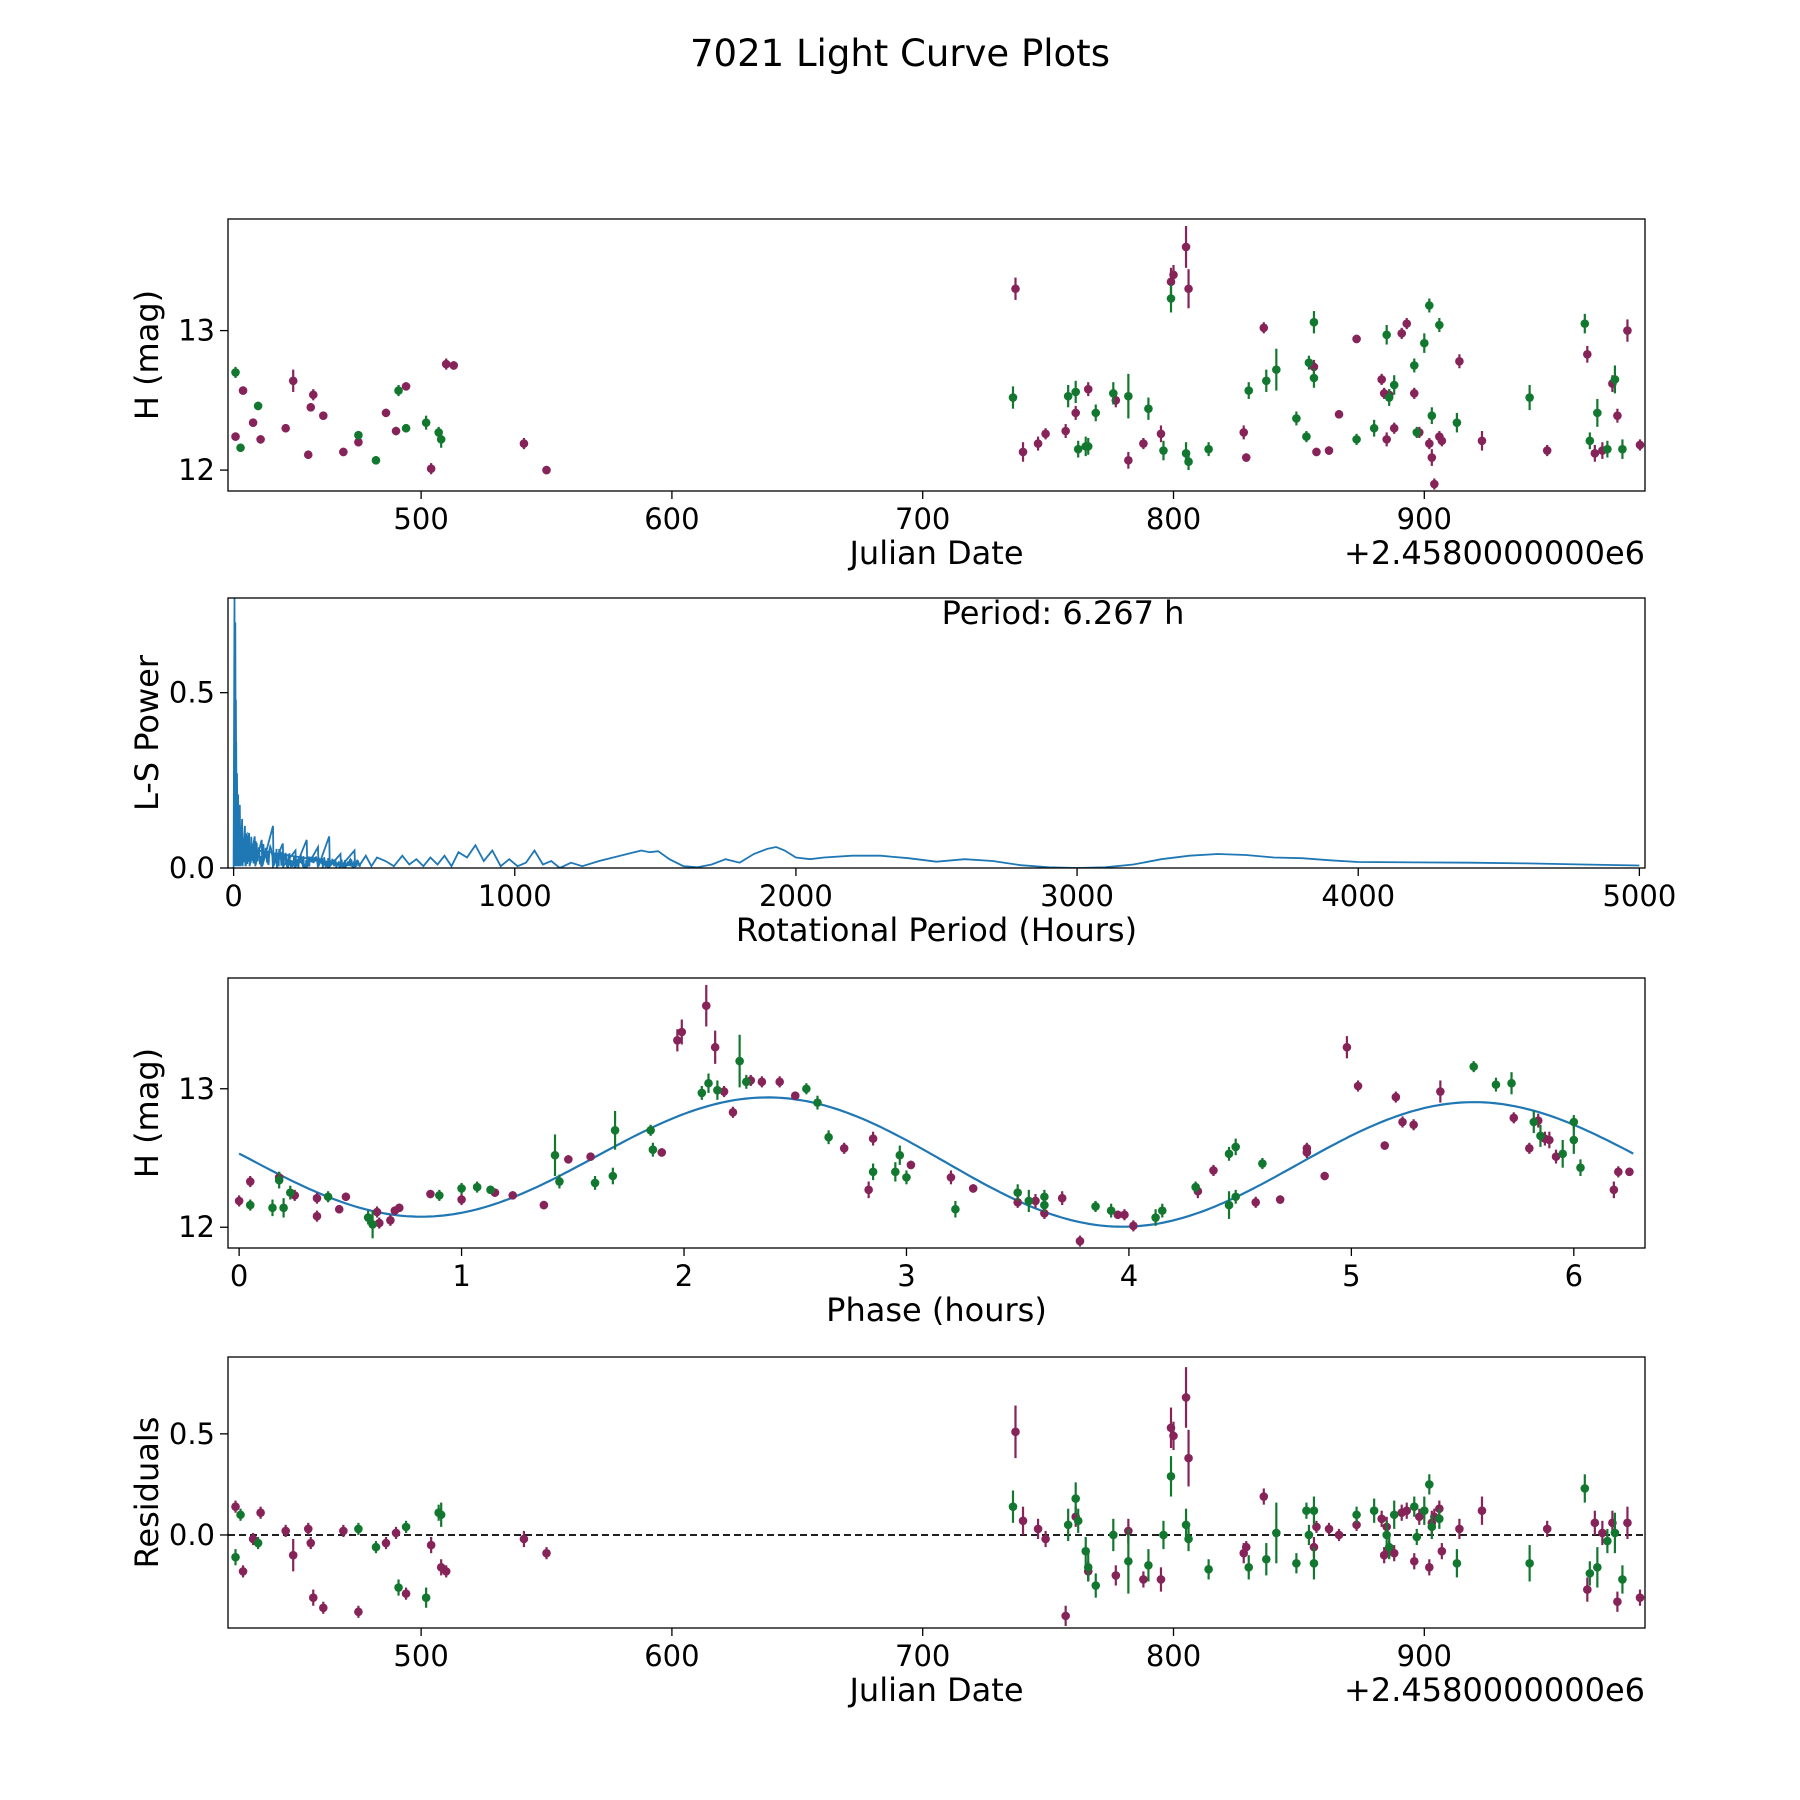 This screenshot has height=1800, width=1800. Describe the element at coordinates (938, 357) in the screenshot. I see `lightcurve-plot-area` at that location.